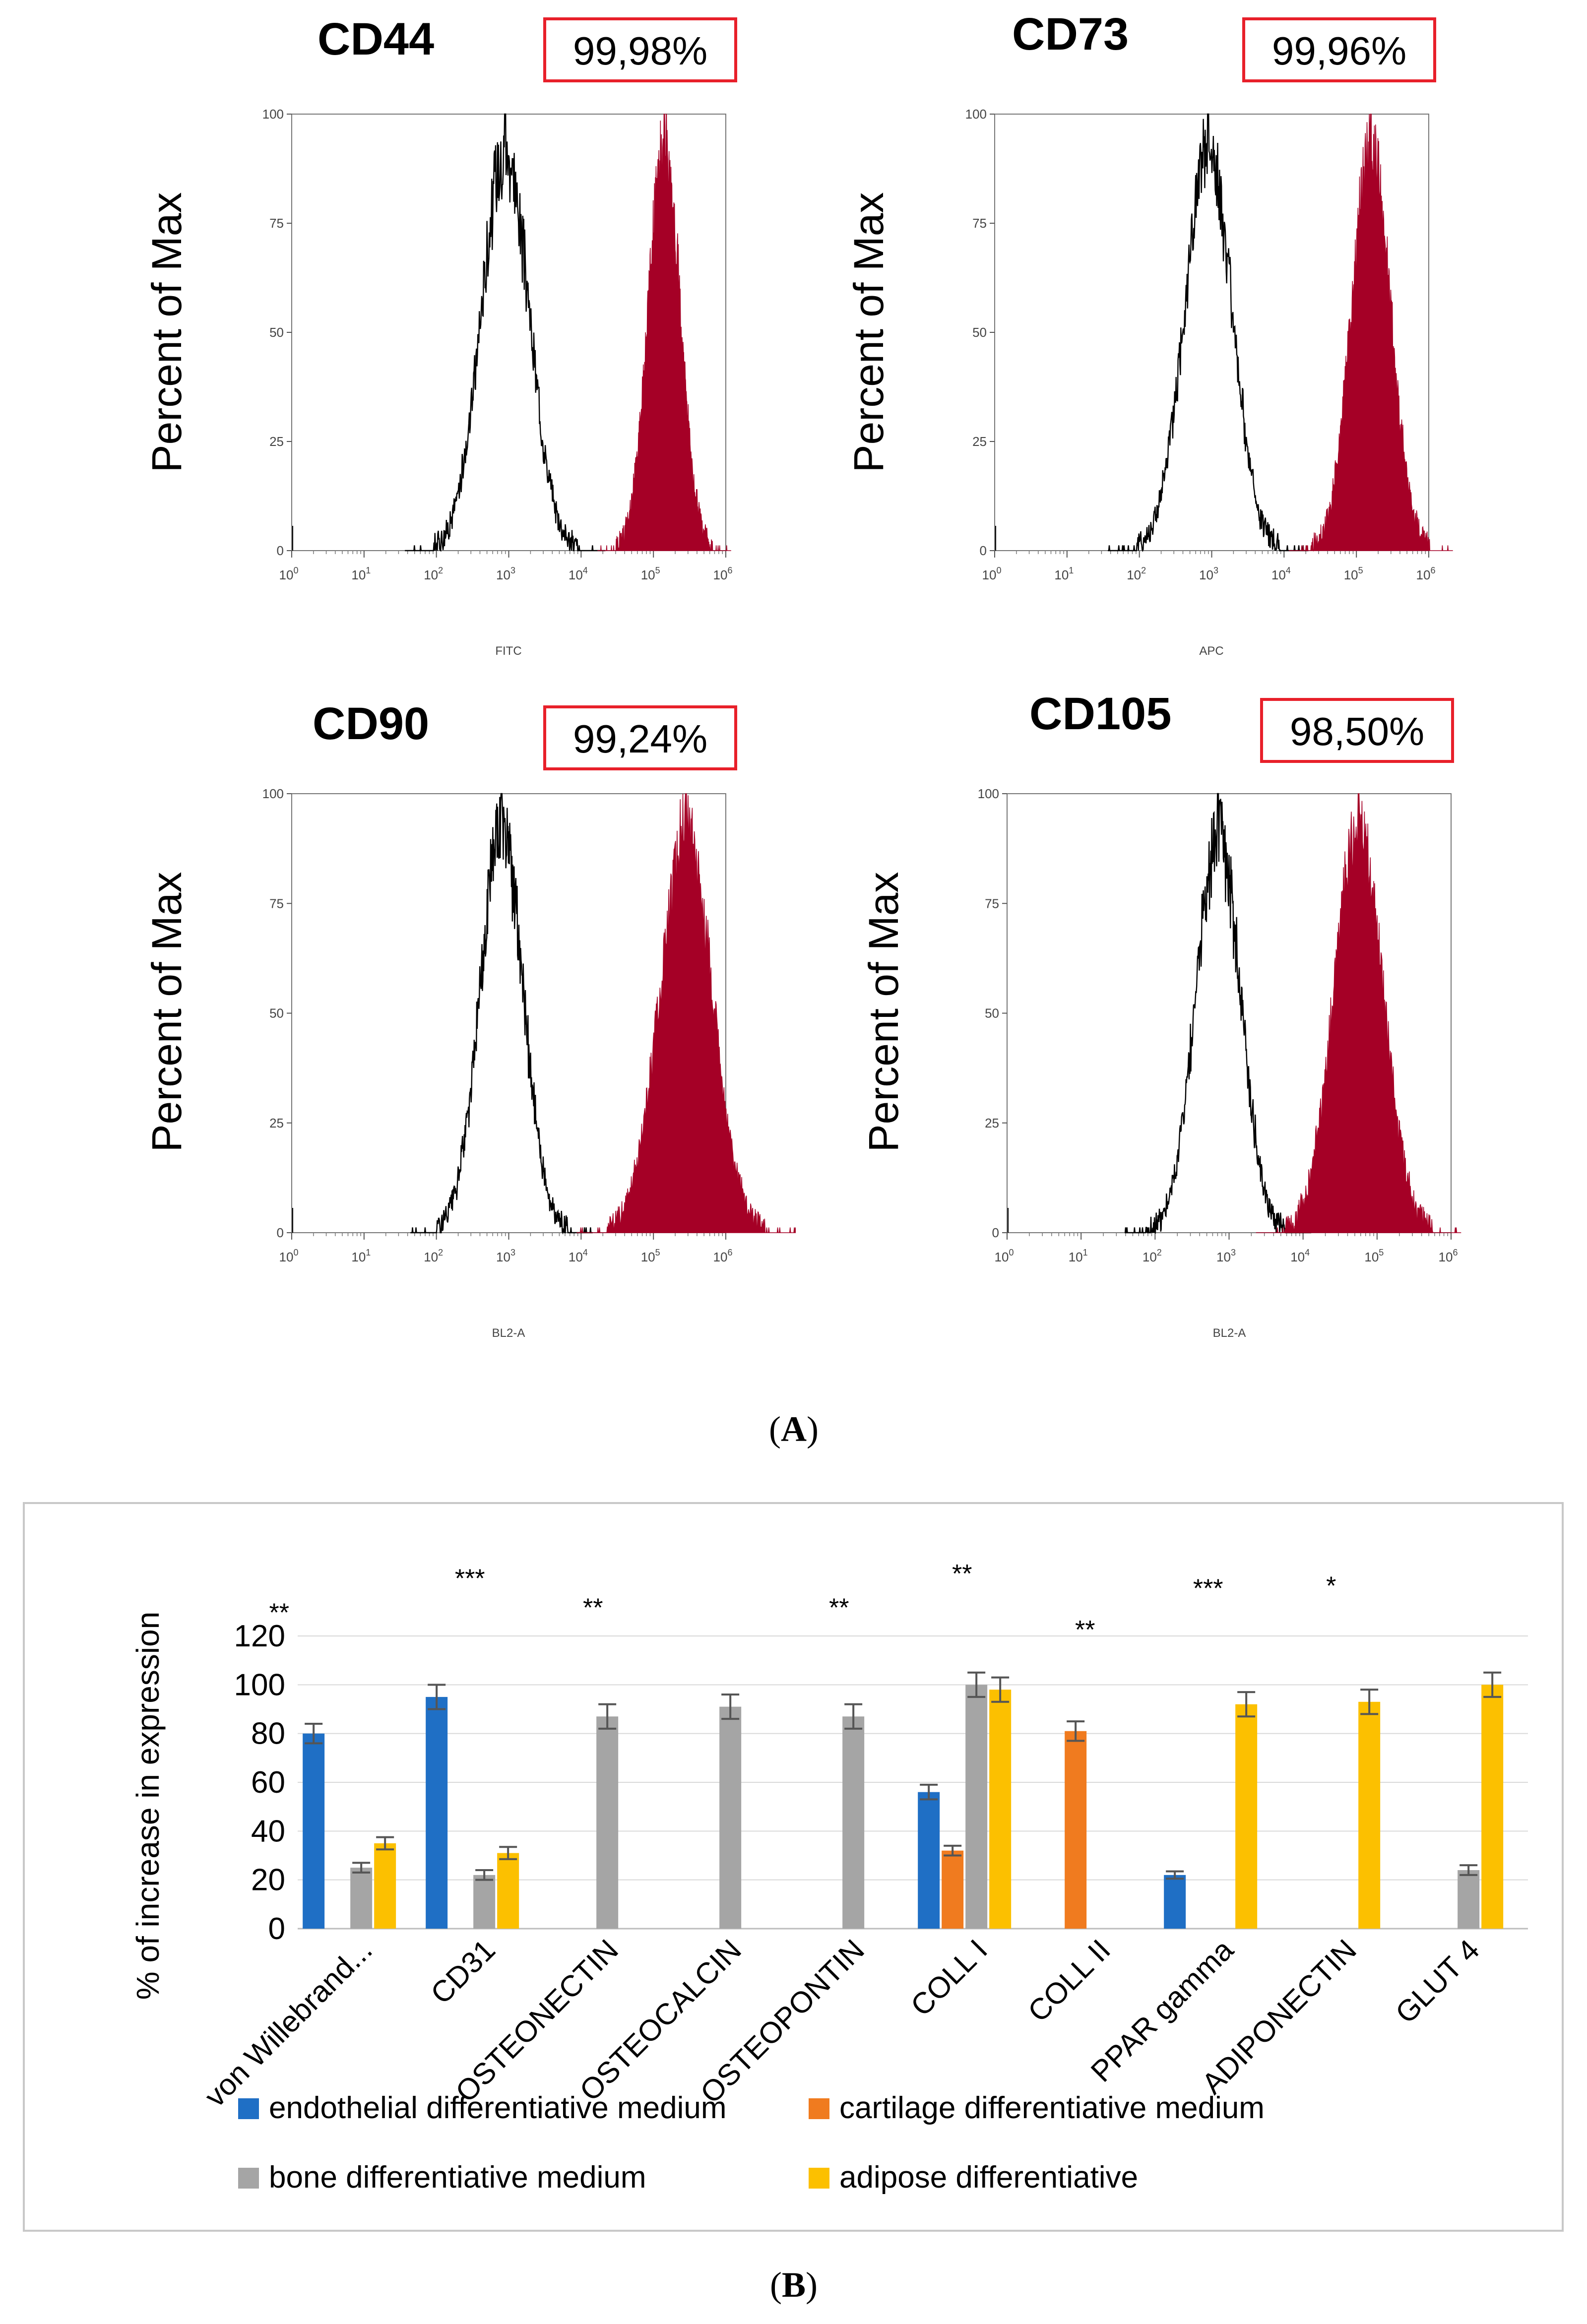 Image resolution: width=1587 pixels, height=2324 pixels. Describe the element at coordinates (498, 2108) in the screenshot. I see `legend-label: endothelial differentiative medium` at that location.